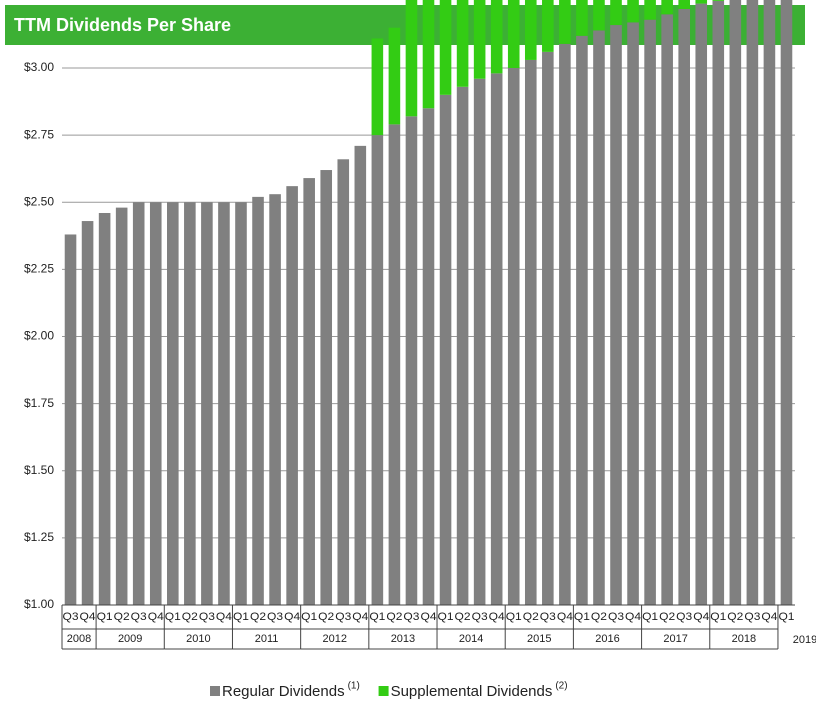 The width and height of the screenshot is (816, 709). I want to click on legend-swatch, so click(215, 691).